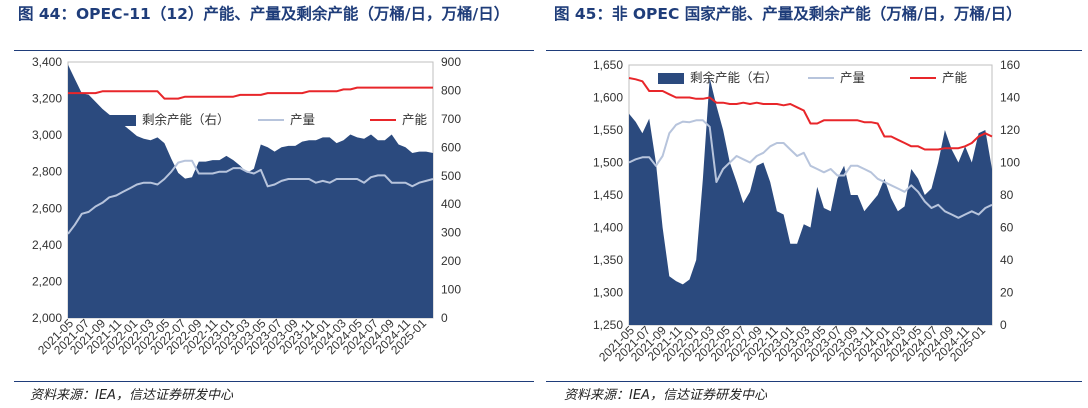  I want to click on y-left-tick-label: 1,300, so click(608, 293).